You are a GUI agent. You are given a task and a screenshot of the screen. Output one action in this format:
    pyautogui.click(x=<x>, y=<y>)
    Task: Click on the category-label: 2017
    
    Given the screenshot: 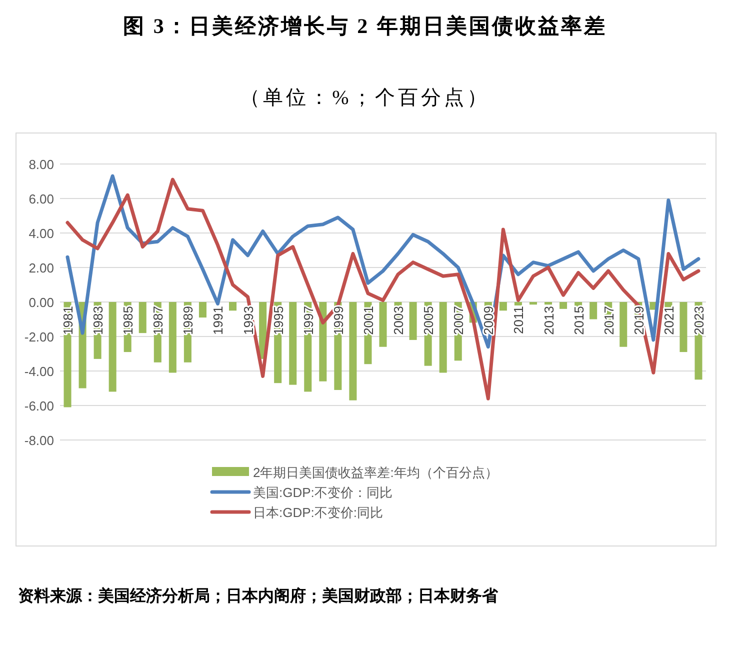 What is the action you would take?
    pyautogui.click(x=608, y=320)
    